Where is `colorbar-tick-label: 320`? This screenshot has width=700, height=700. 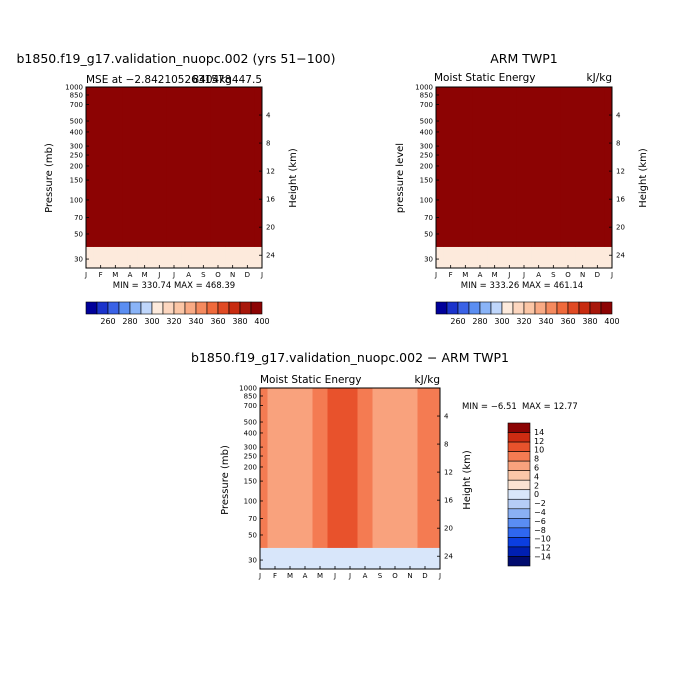 colorbar-tick-label: 320 is located at coordinates (173, 321).